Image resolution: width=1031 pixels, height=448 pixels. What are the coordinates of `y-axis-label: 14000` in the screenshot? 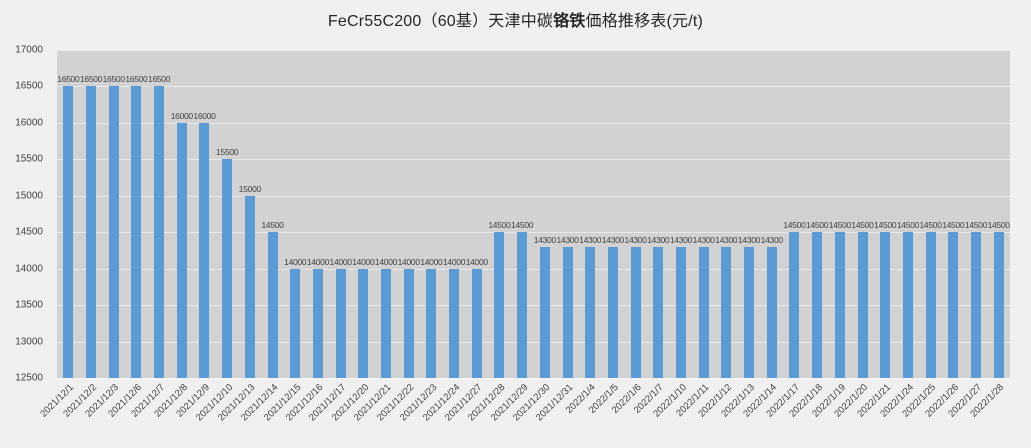 It's located at (29, 269).